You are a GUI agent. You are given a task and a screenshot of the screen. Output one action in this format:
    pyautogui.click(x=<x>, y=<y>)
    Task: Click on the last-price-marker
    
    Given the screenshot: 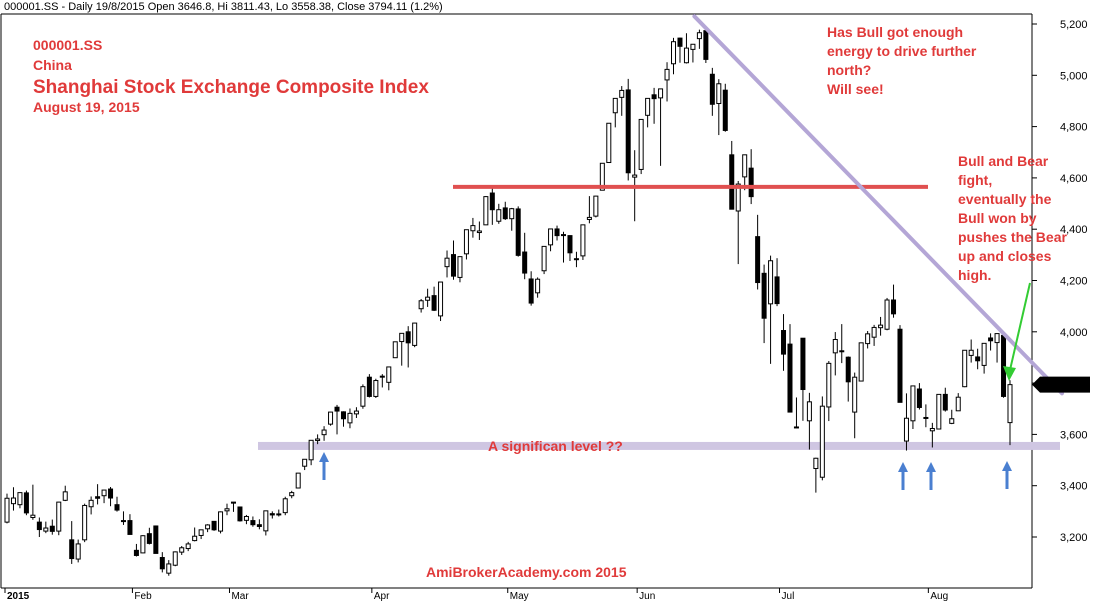 What is the action you would take?
    pyautogui.click(x=1061, y=384)
    